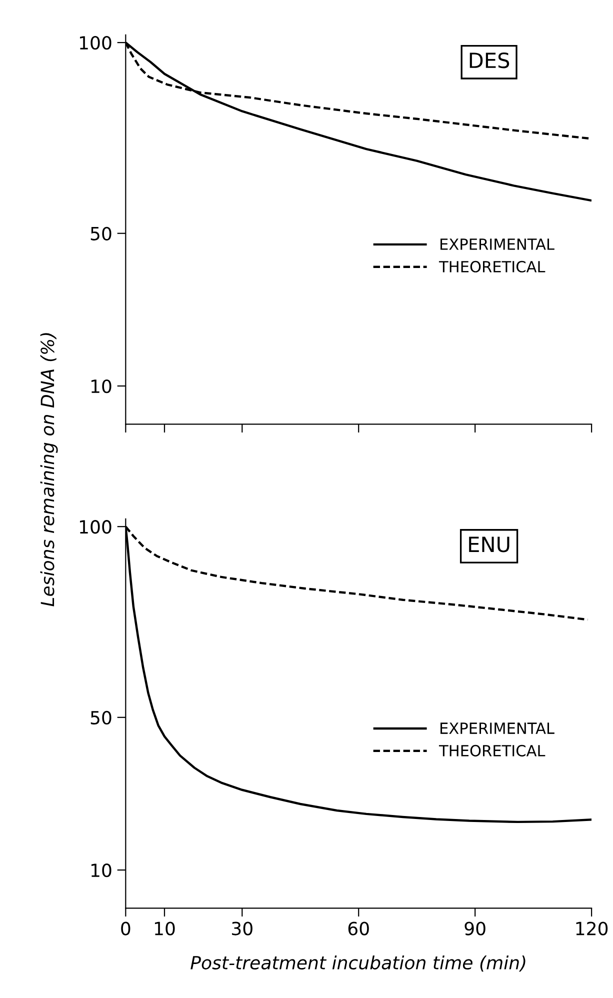  Describe the element at coordinates (358, 929) in the screenshot. I see `x-tick-label: 60` at that location.